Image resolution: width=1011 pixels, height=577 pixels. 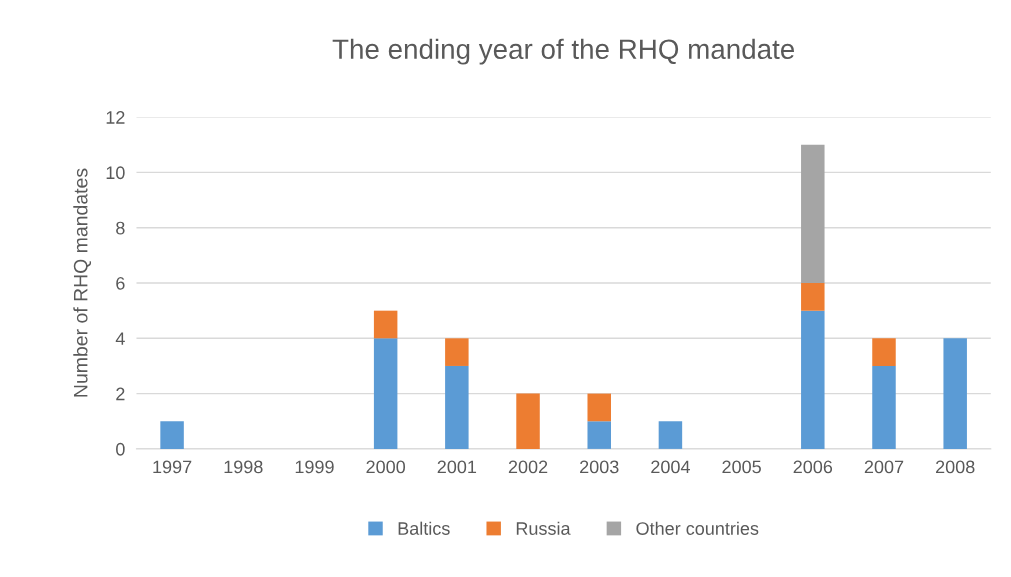 I want to click on x-tick-label: 2003, so click(x=599, y=467).